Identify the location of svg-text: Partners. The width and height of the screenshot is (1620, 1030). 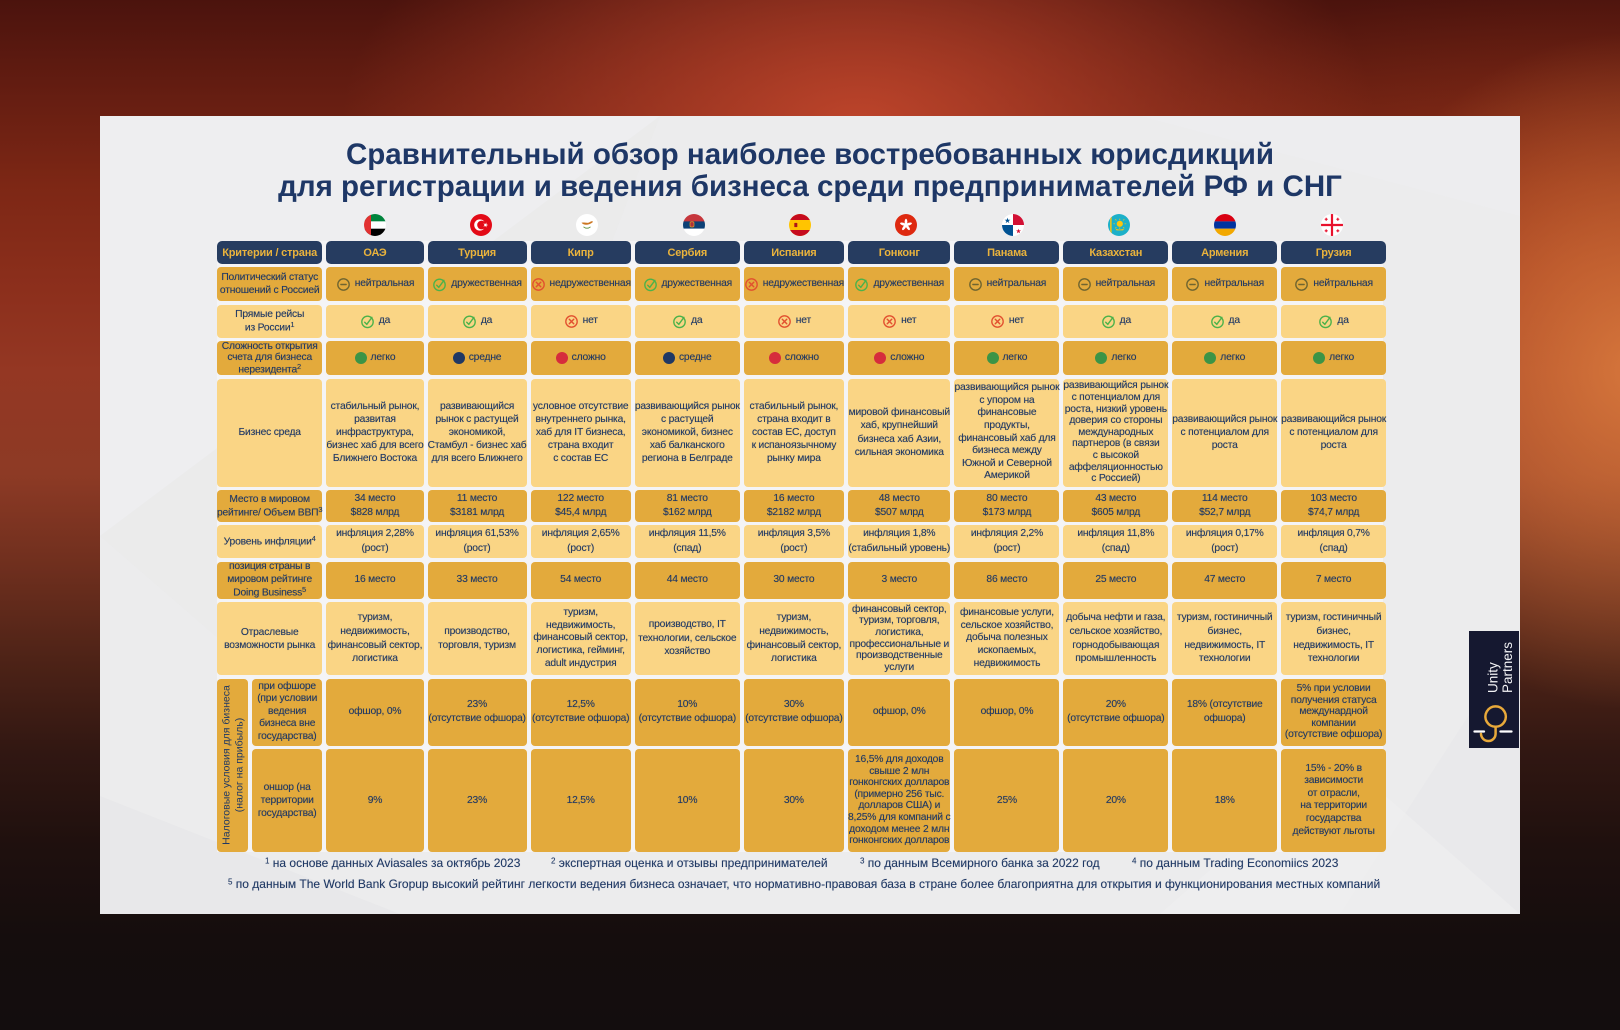
(1507, 667).